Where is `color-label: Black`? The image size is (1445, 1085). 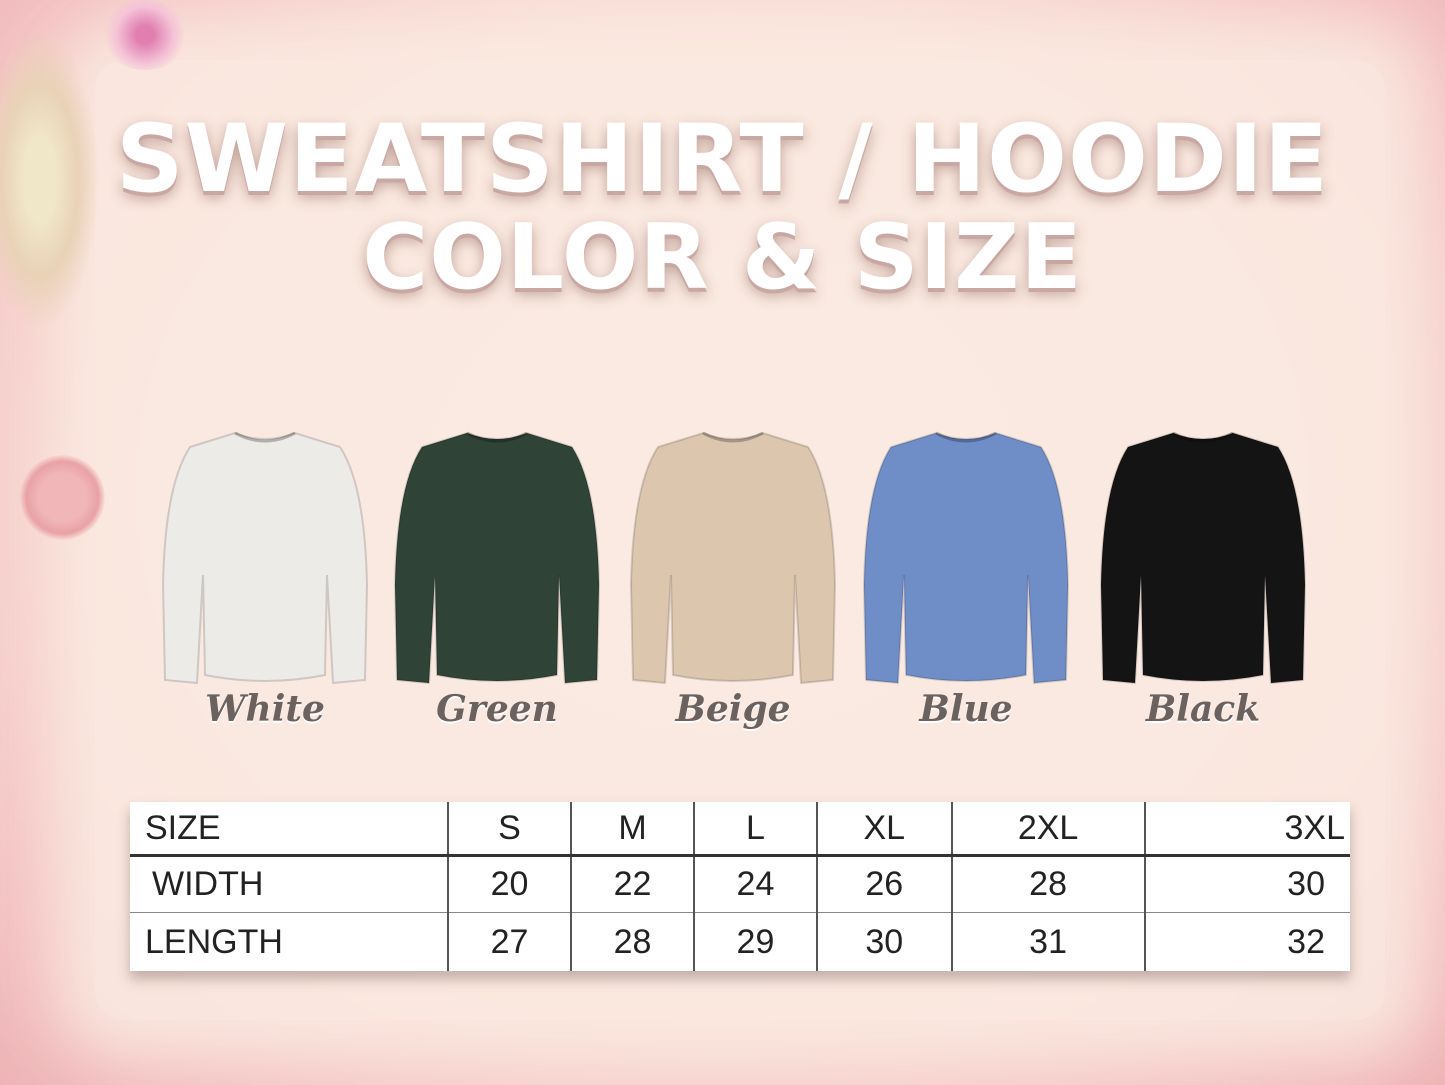
color-label: Black is located at coordinates (1203, 709).